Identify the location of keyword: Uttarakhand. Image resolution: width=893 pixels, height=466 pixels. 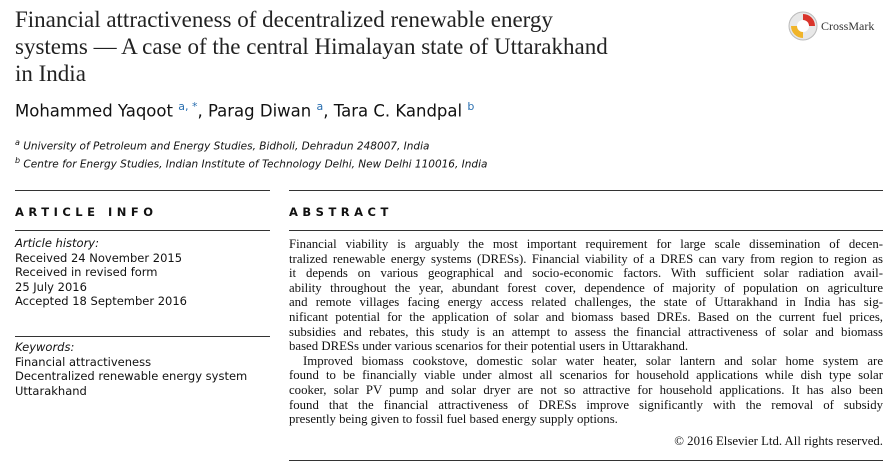
(51, 390).